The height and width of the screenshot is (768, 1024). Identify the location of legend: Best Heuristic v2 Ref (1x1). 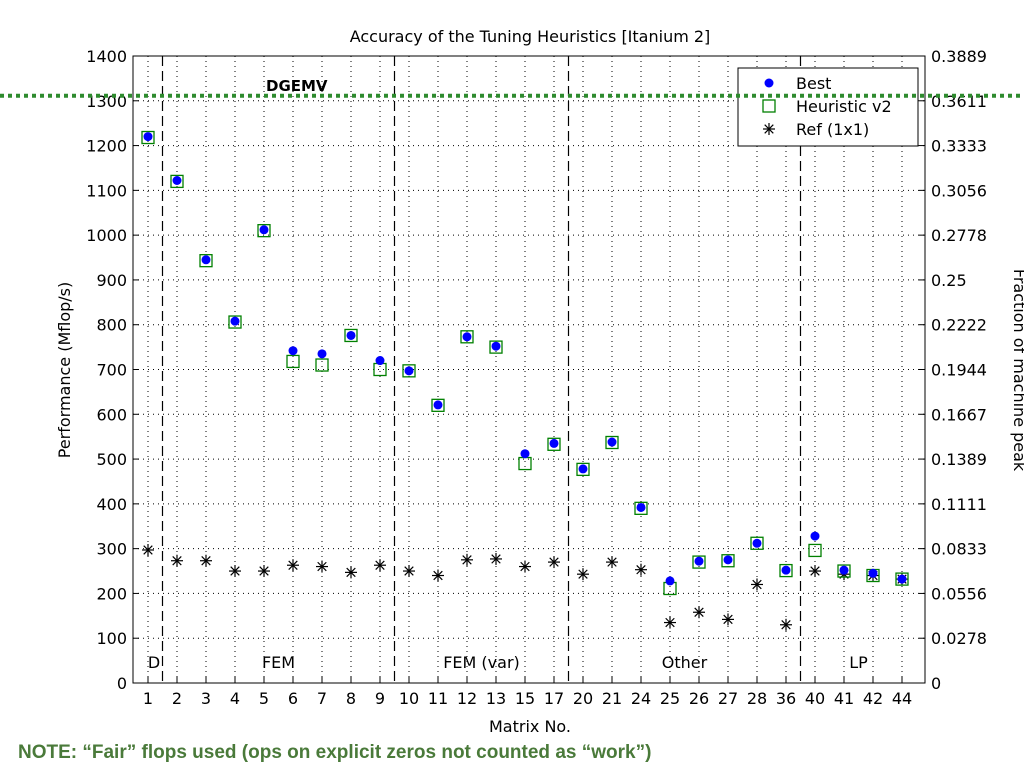
(828, 107).